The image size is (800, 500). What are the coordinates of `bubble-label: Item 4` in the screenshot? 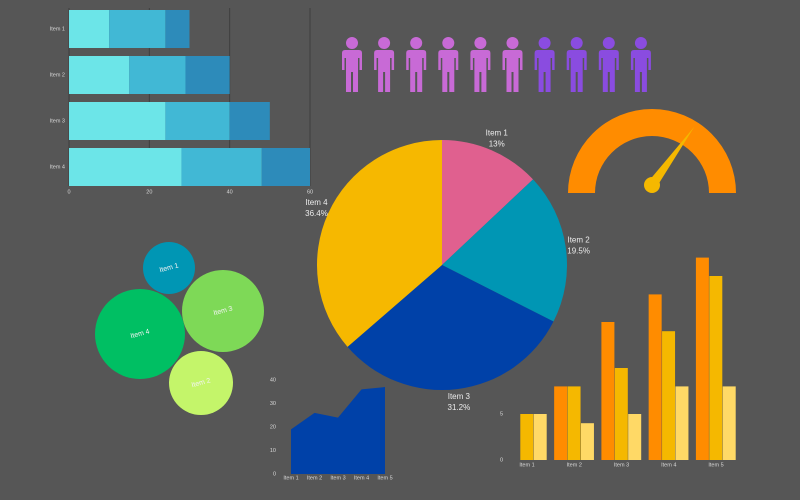 It's located at (140, 334).